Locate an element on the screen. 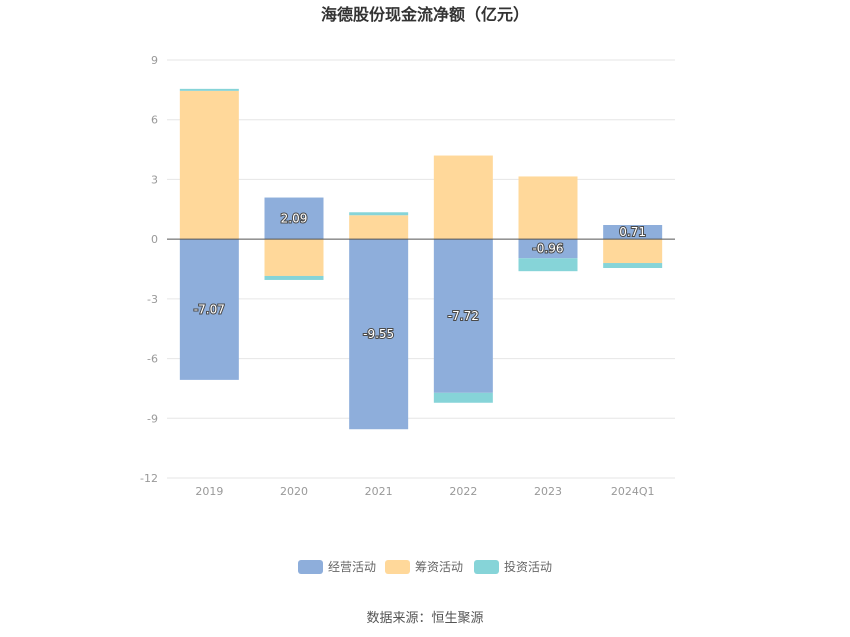 This screenshot has width=850, height=637. y-tick-label: -12 is located at coordinates (149, 478).